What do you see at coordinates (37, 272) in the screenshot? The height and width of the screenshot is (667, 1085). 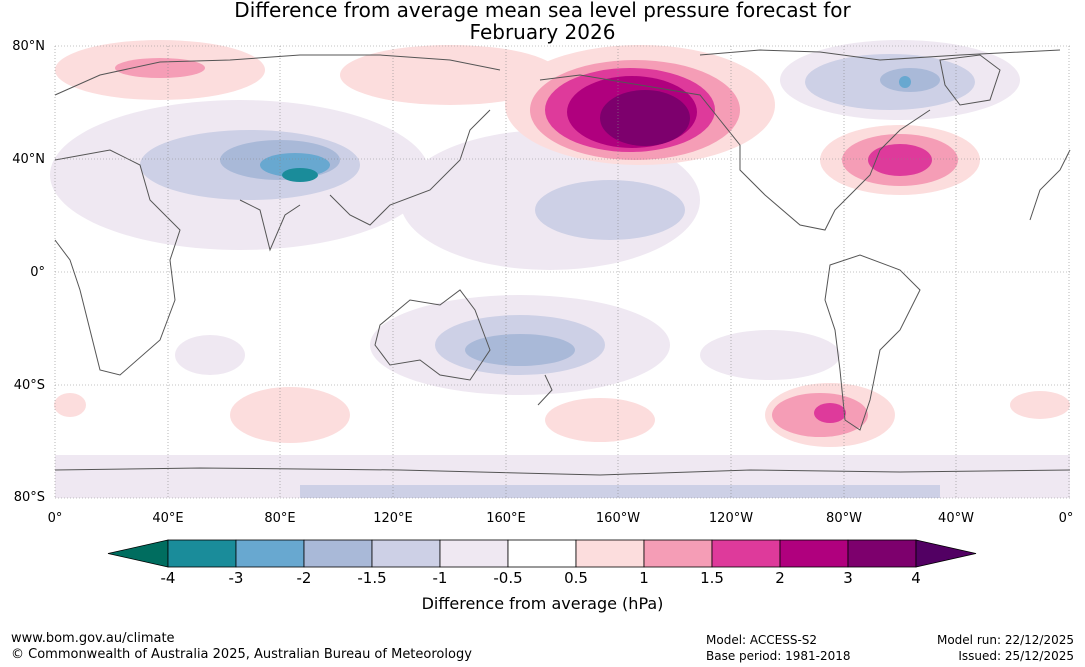 I see `lat-label-0: 0°` at bounding box center [37, 272].